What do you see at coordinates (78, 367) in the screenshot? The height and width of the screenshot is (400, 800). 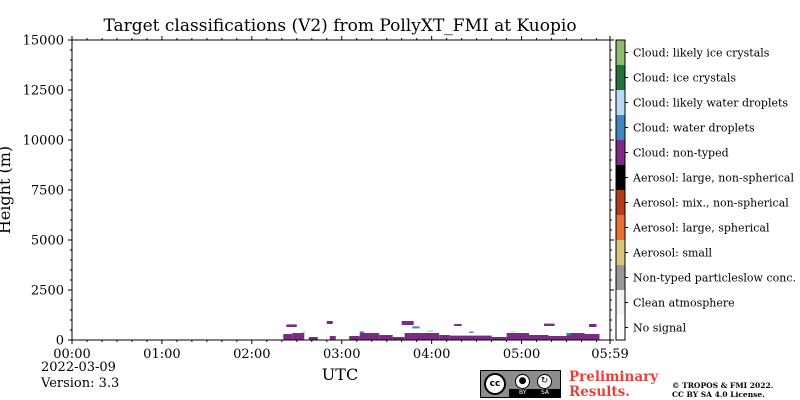 I see `measurement-date: 2022-03-09` at bounding box center [78, 367].